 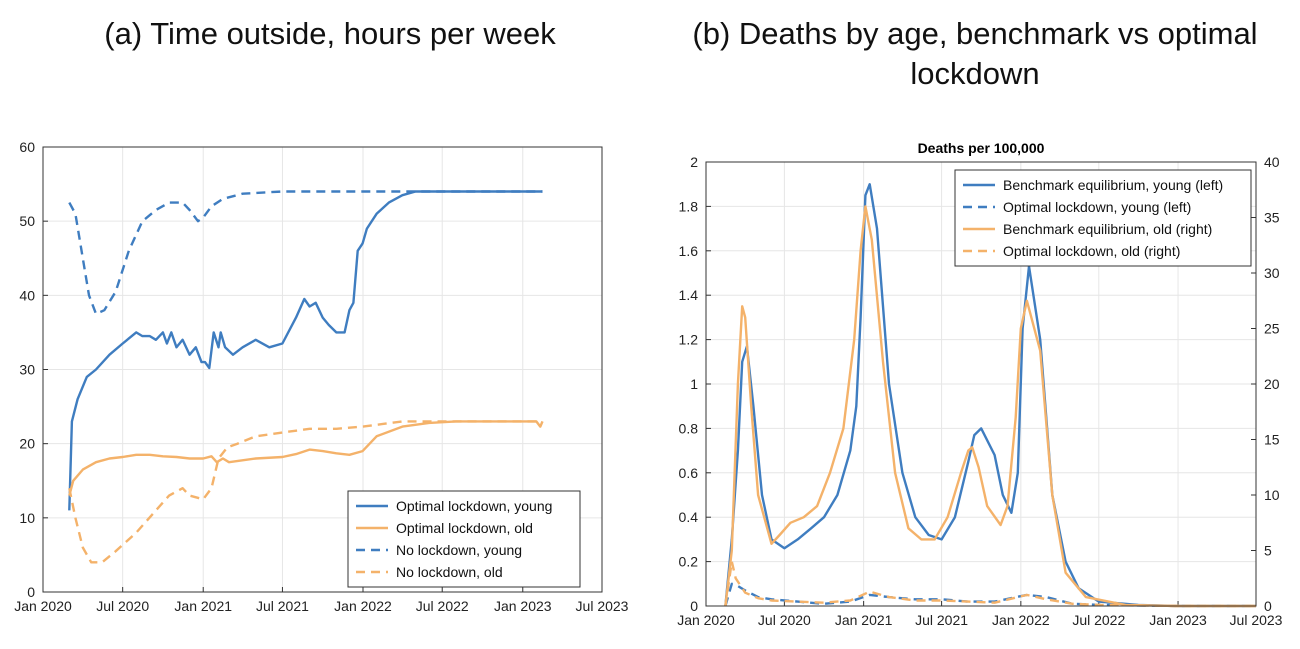 What do you see at coordinates (27, 295) in the screenshot?
I see `y-tick-label: 40` at bounding box center [27, 295].